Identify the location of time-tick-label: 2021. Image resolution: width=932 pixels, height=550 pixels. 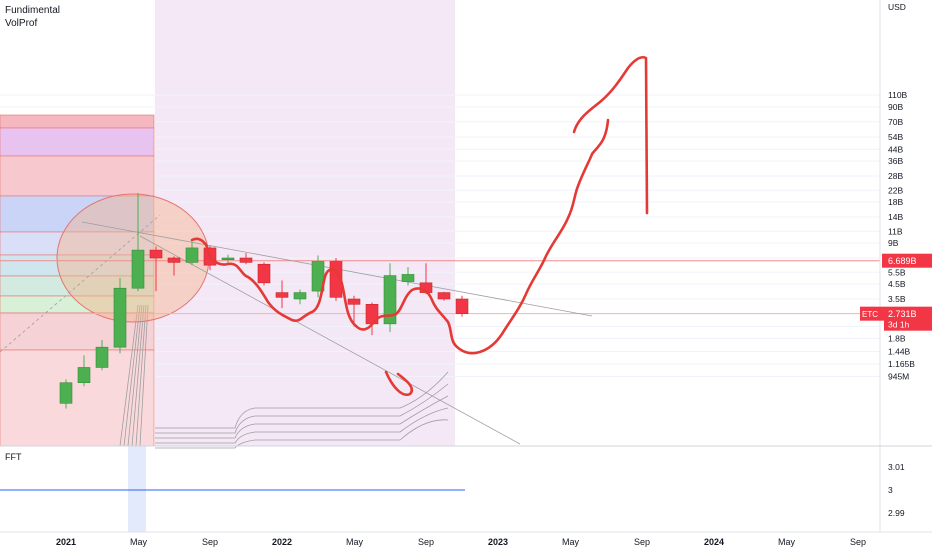
(66, 542).